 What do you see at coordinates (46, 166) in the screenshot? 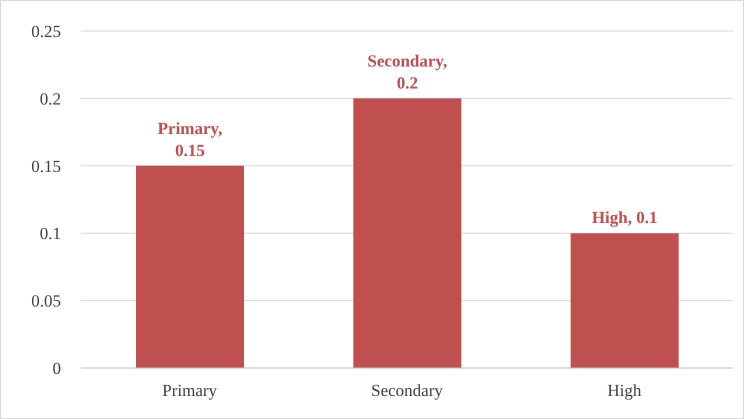
I see `y-tick-label: 0.15` at bounding box center [46, 166].